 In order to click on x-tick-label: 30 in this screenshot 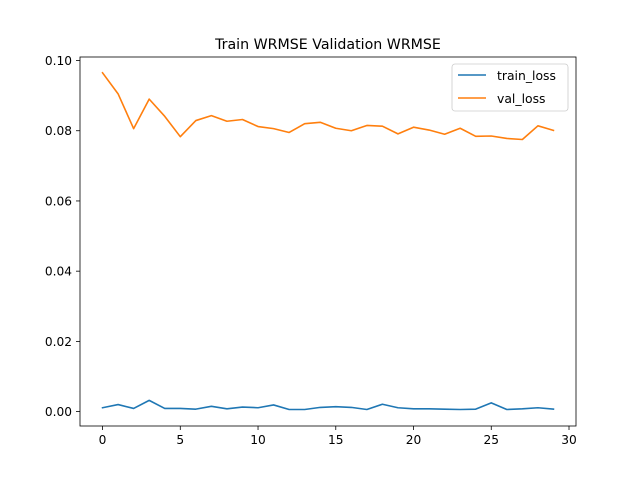, I will do `click(569, 440)`.